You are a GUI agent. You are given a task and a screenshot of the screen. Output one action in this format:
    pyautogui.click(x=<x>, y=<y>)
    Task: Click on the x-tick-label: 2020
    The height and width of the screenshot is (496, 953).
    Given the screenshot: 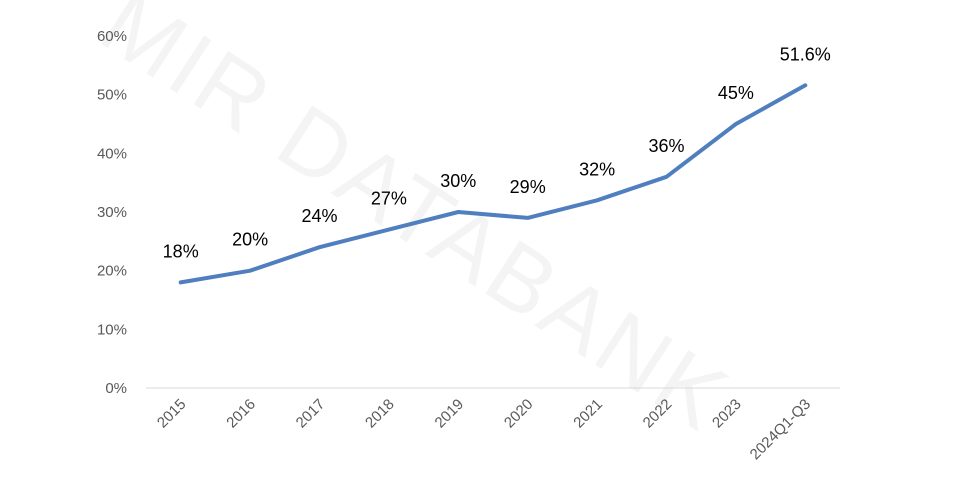 What is the action you would take?
    pyautogui.click(x=519, y=414)
    